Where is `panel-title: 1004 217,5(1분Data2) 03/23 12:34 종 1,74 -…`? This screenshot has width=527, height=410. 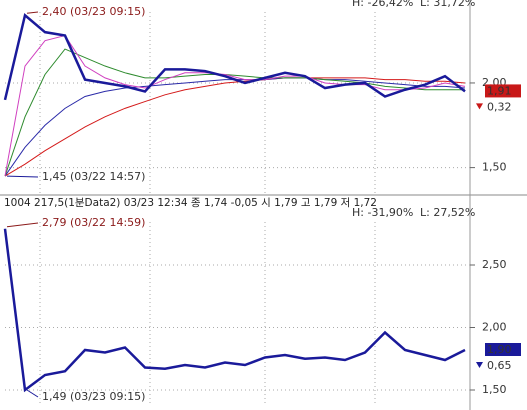 panel-title: 1004 217,5(1분Data2) 03/23 12:34 종 1,74 -… is located at coordinates (190, 203).